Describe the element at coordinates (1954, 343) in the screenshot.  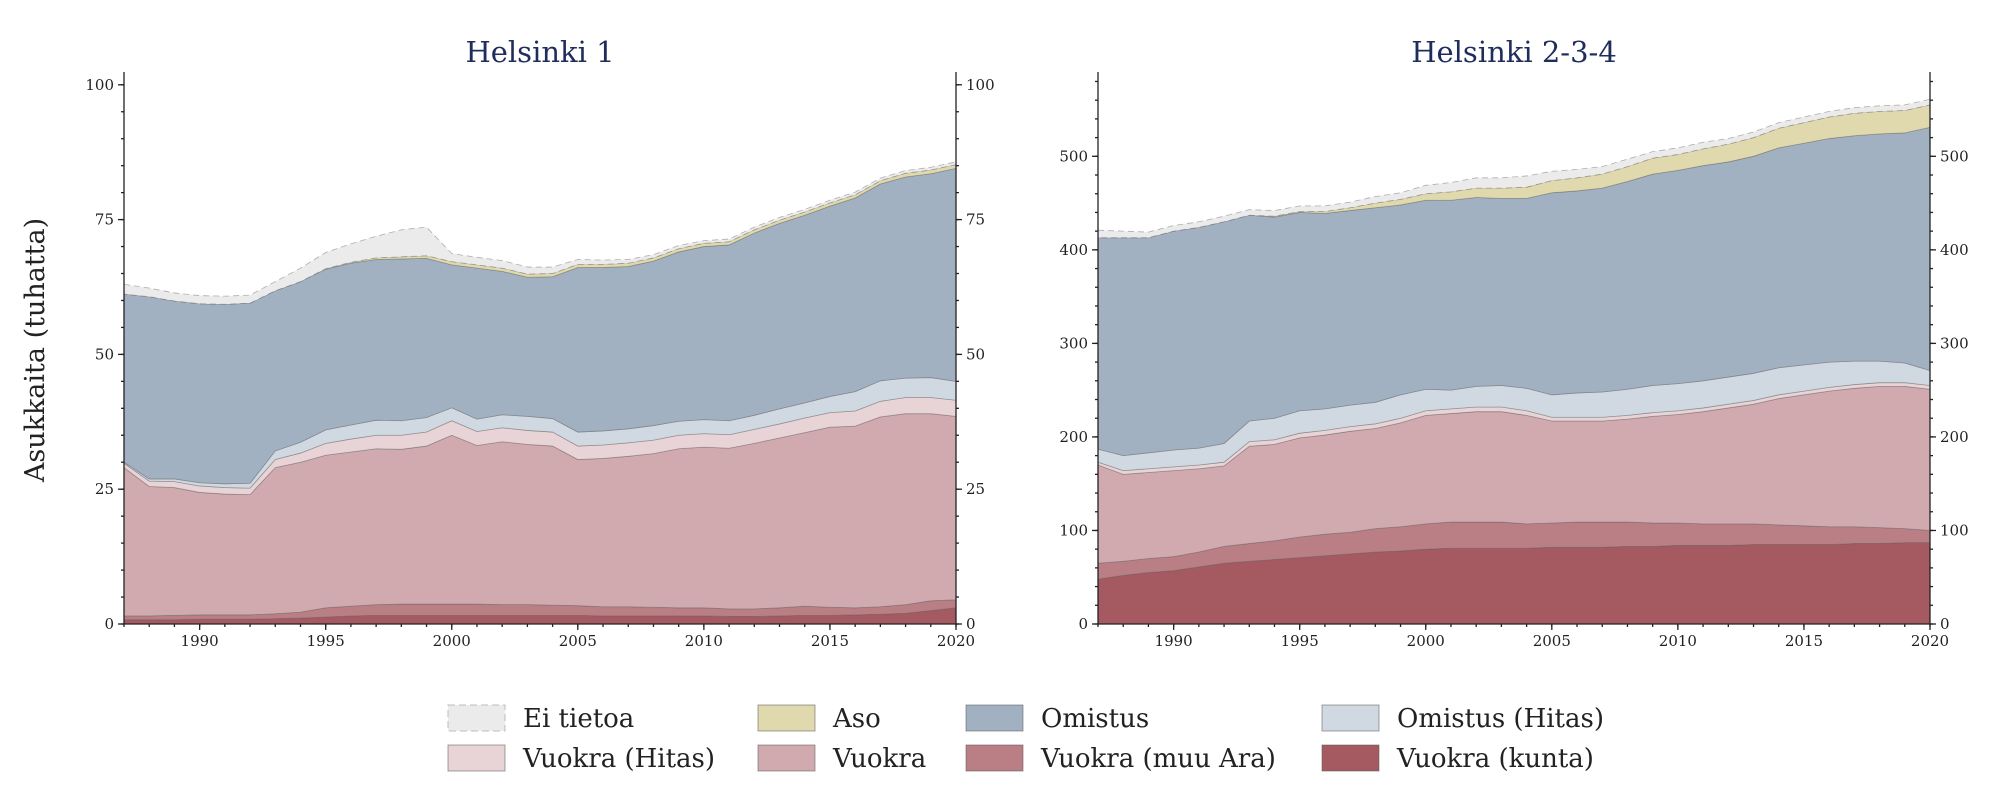
I see `y-tick-label-right: 300` at that location.